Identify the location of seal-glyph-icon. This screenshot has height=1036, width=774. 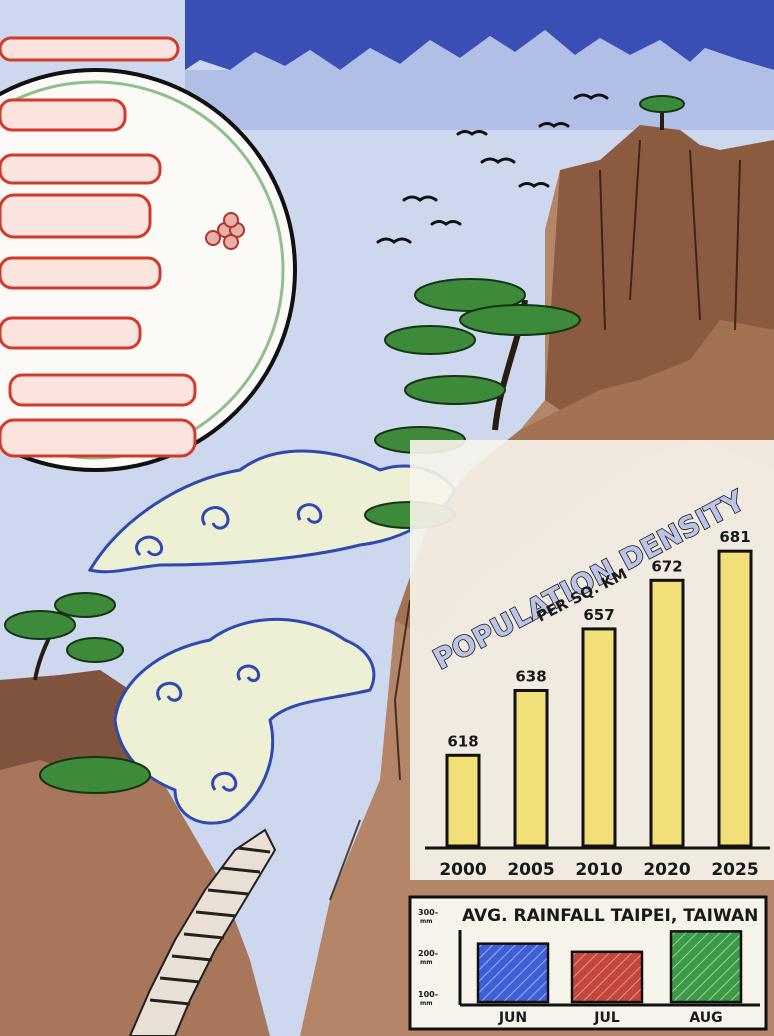
(98, 247).